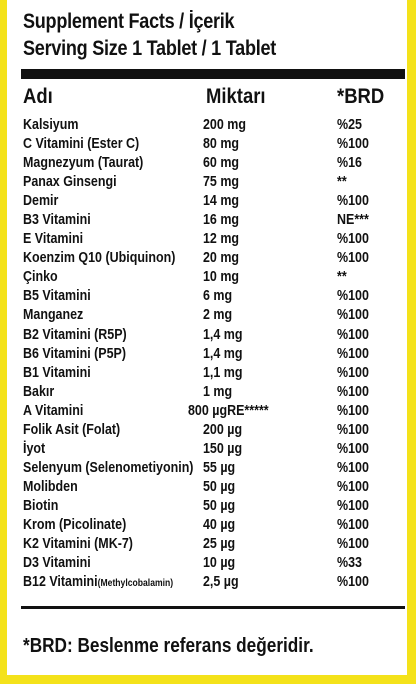  What do you see at coordinates (39, 391) in the screenshot?
I see `nutrient-name: Bakır` at bounding box center [39, 391].